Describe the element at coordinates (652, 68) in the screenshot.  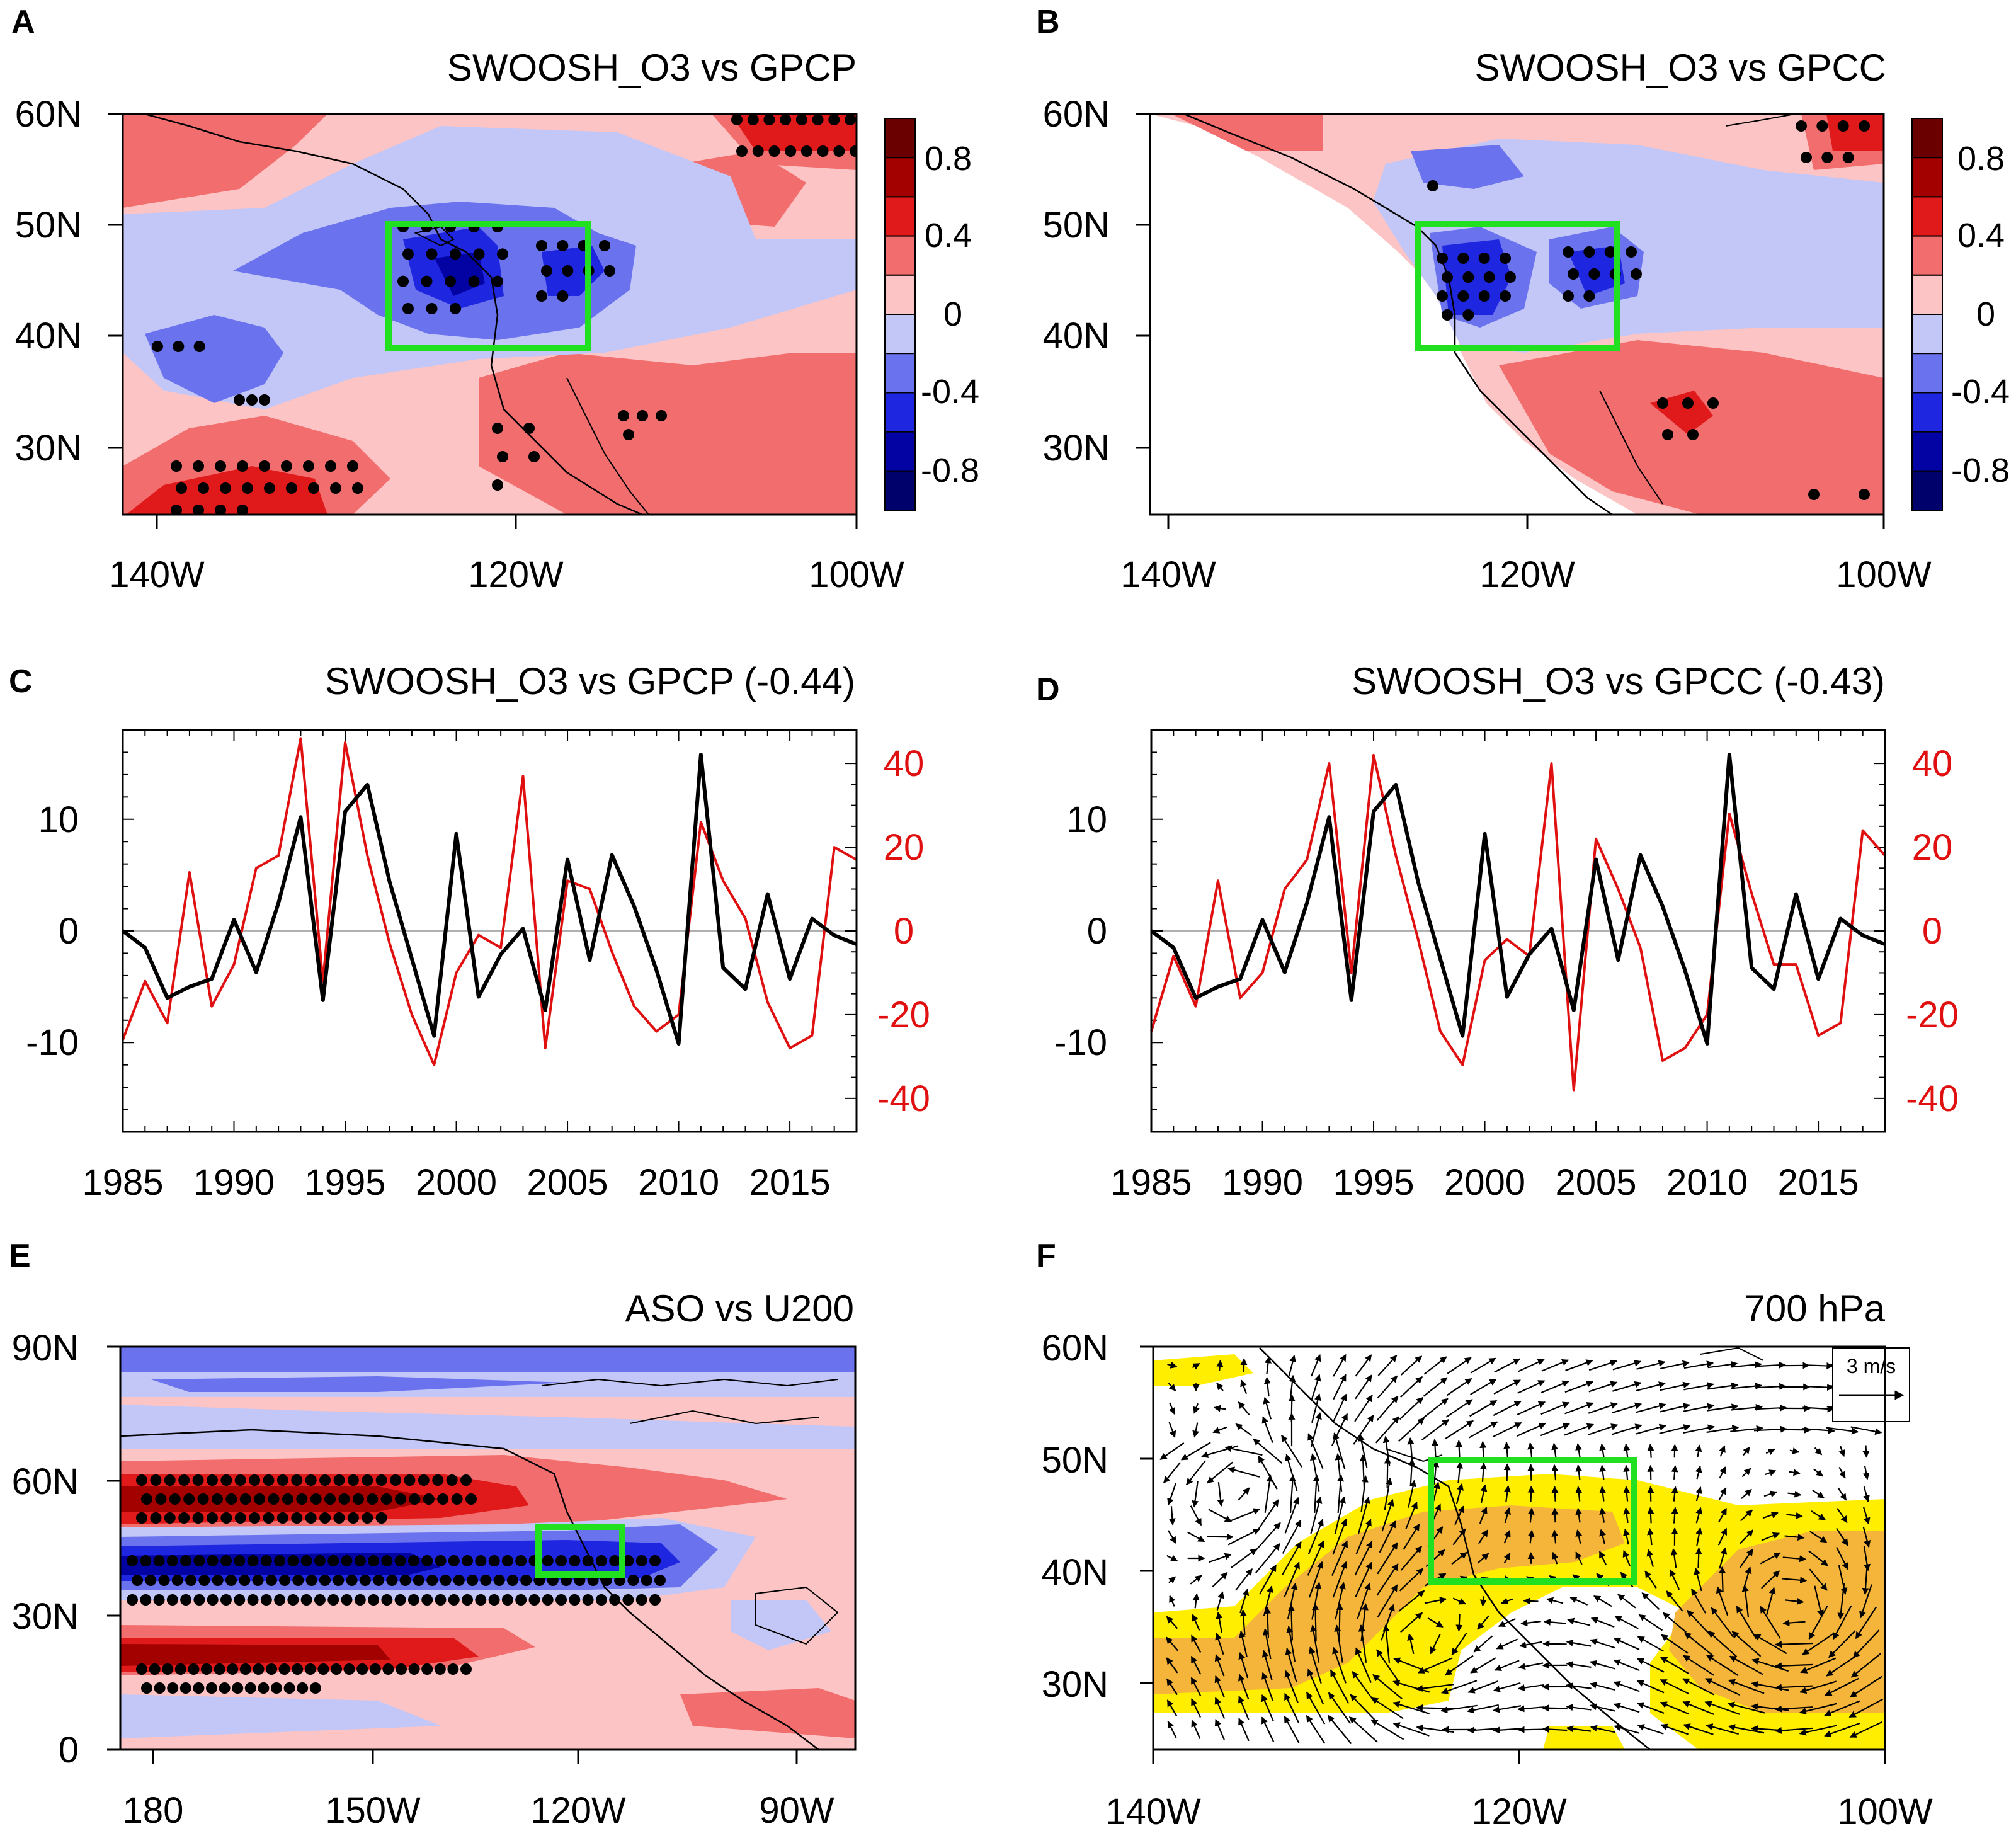
I see `panel-a-title: SWOOSH_O3 vs GPCP` at that location.